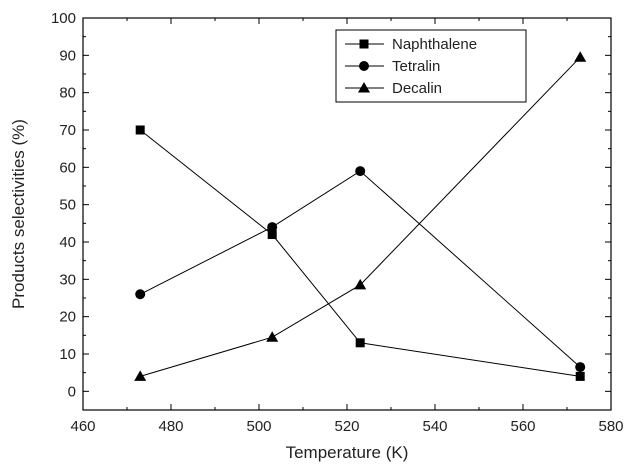  What do you see at coordinates (434, 44) in the screenshot?
I see `legend-label: Naphthalene` at bounding box center [434, 44].